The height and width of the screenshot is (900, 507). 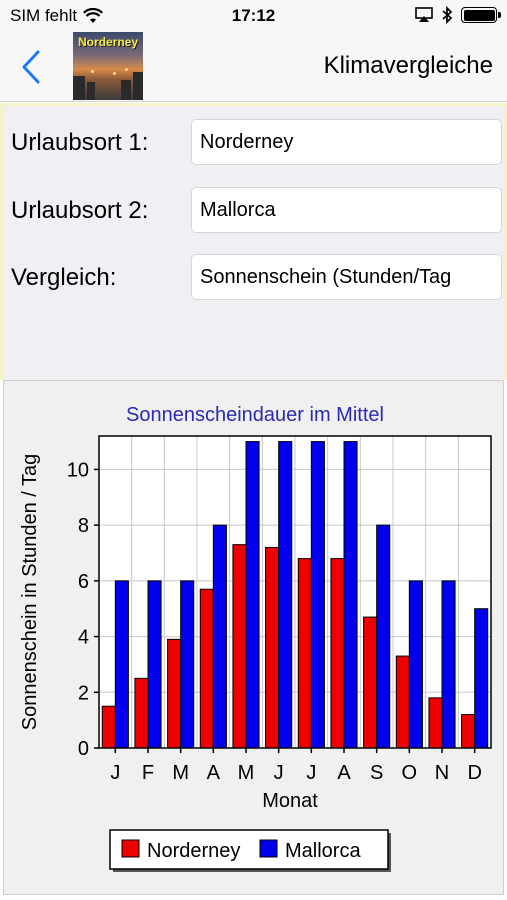 What do you see at coordinates (253, 67) in the screenshot?
I see `navigation-bar: Norderney Klimavergleiche` at bounding box center [253, 67].